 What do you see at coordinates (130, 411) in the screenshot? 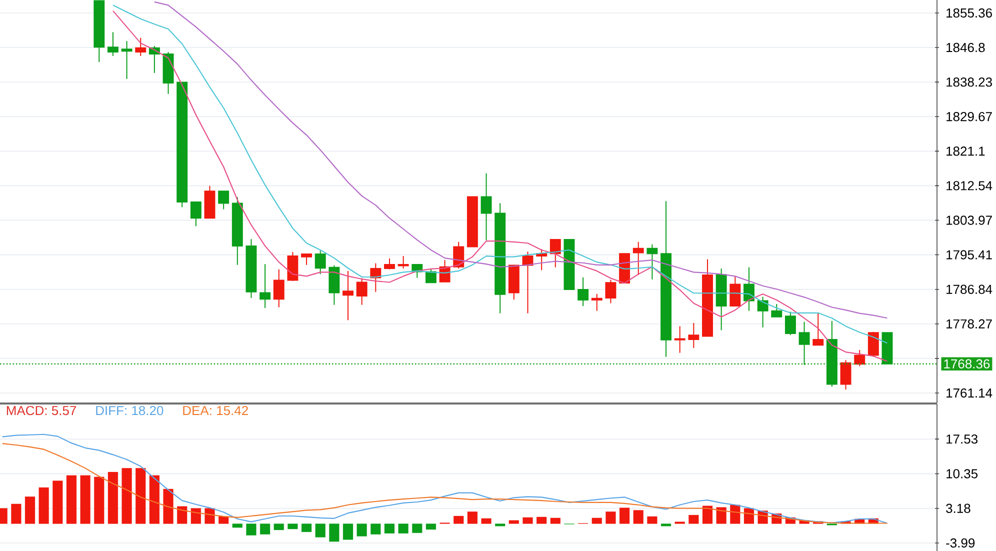
I see `text: DIFF: 18.20` at bounding box center [130, 411].